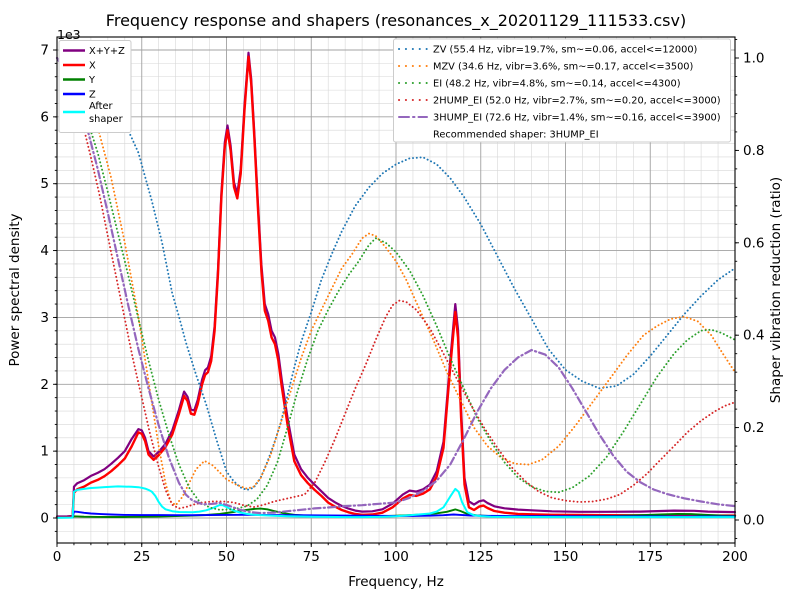 The height and width of the screenshot is (604, 800). Describe the element at coordinates (92, 95) in the screenshot. I see `legend-entry-label: Z` at that location.